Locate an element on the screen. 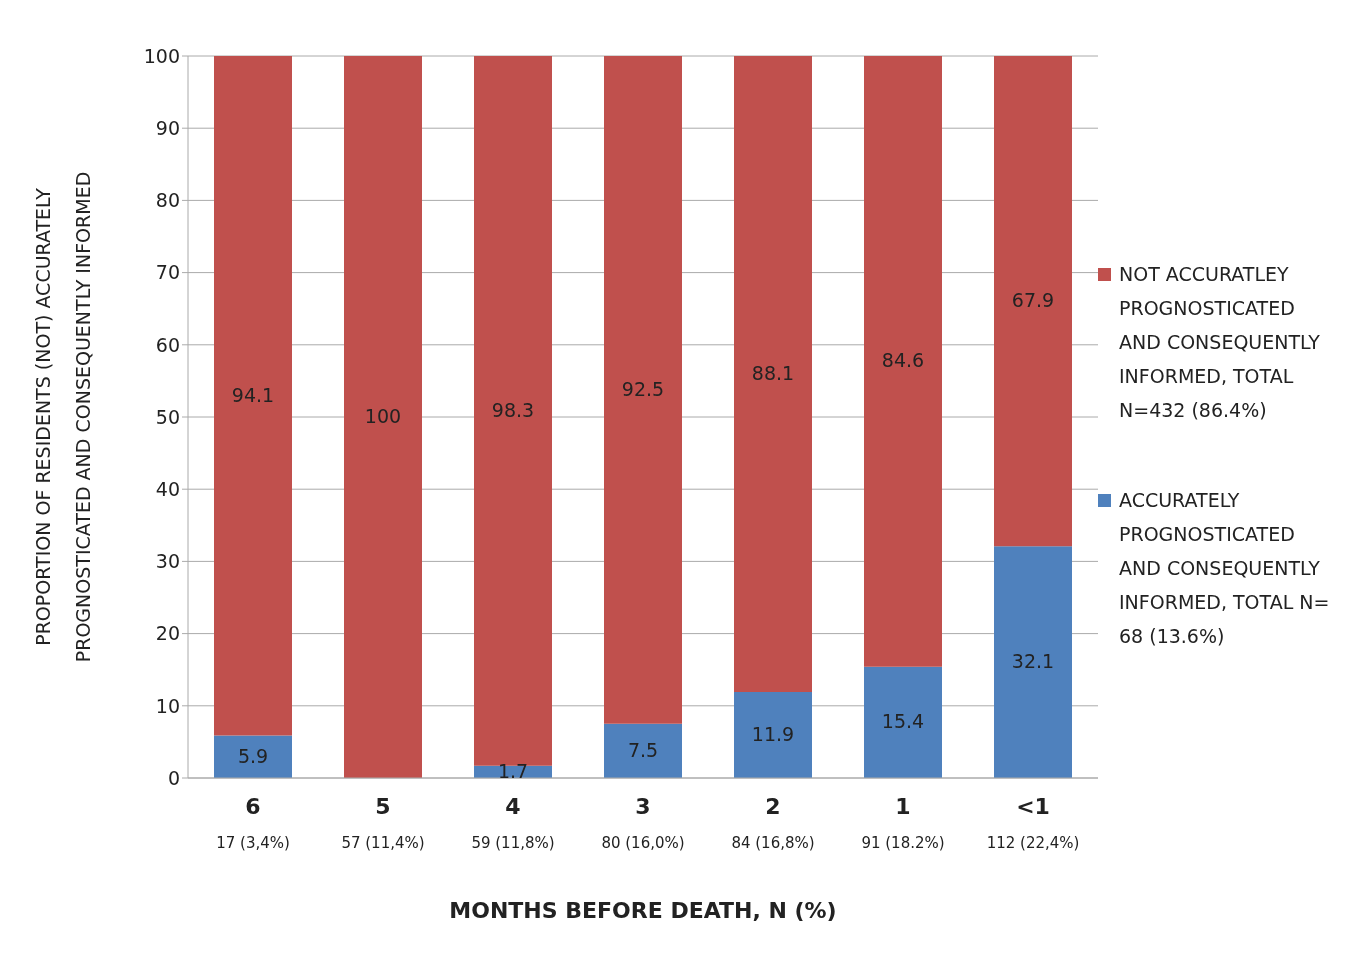  data-label: 7.5 is located at coordinates (643, 749).